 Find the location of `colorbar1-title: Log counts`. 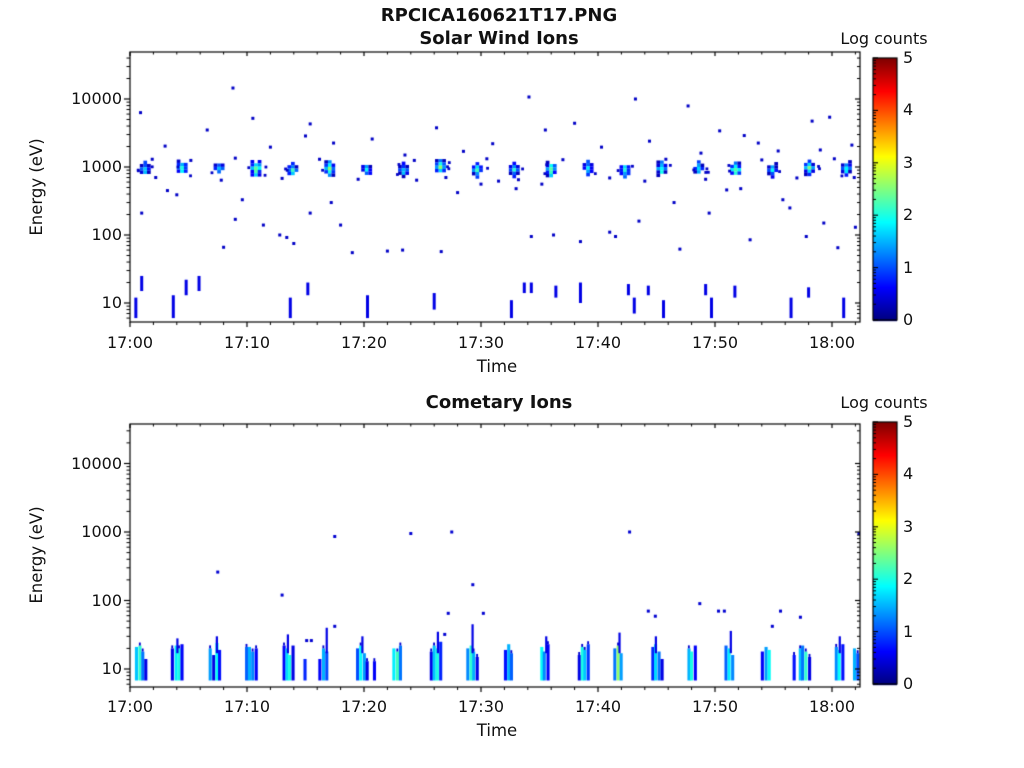

colorbar1-title: Log counts is located at coordinates (884, 38).